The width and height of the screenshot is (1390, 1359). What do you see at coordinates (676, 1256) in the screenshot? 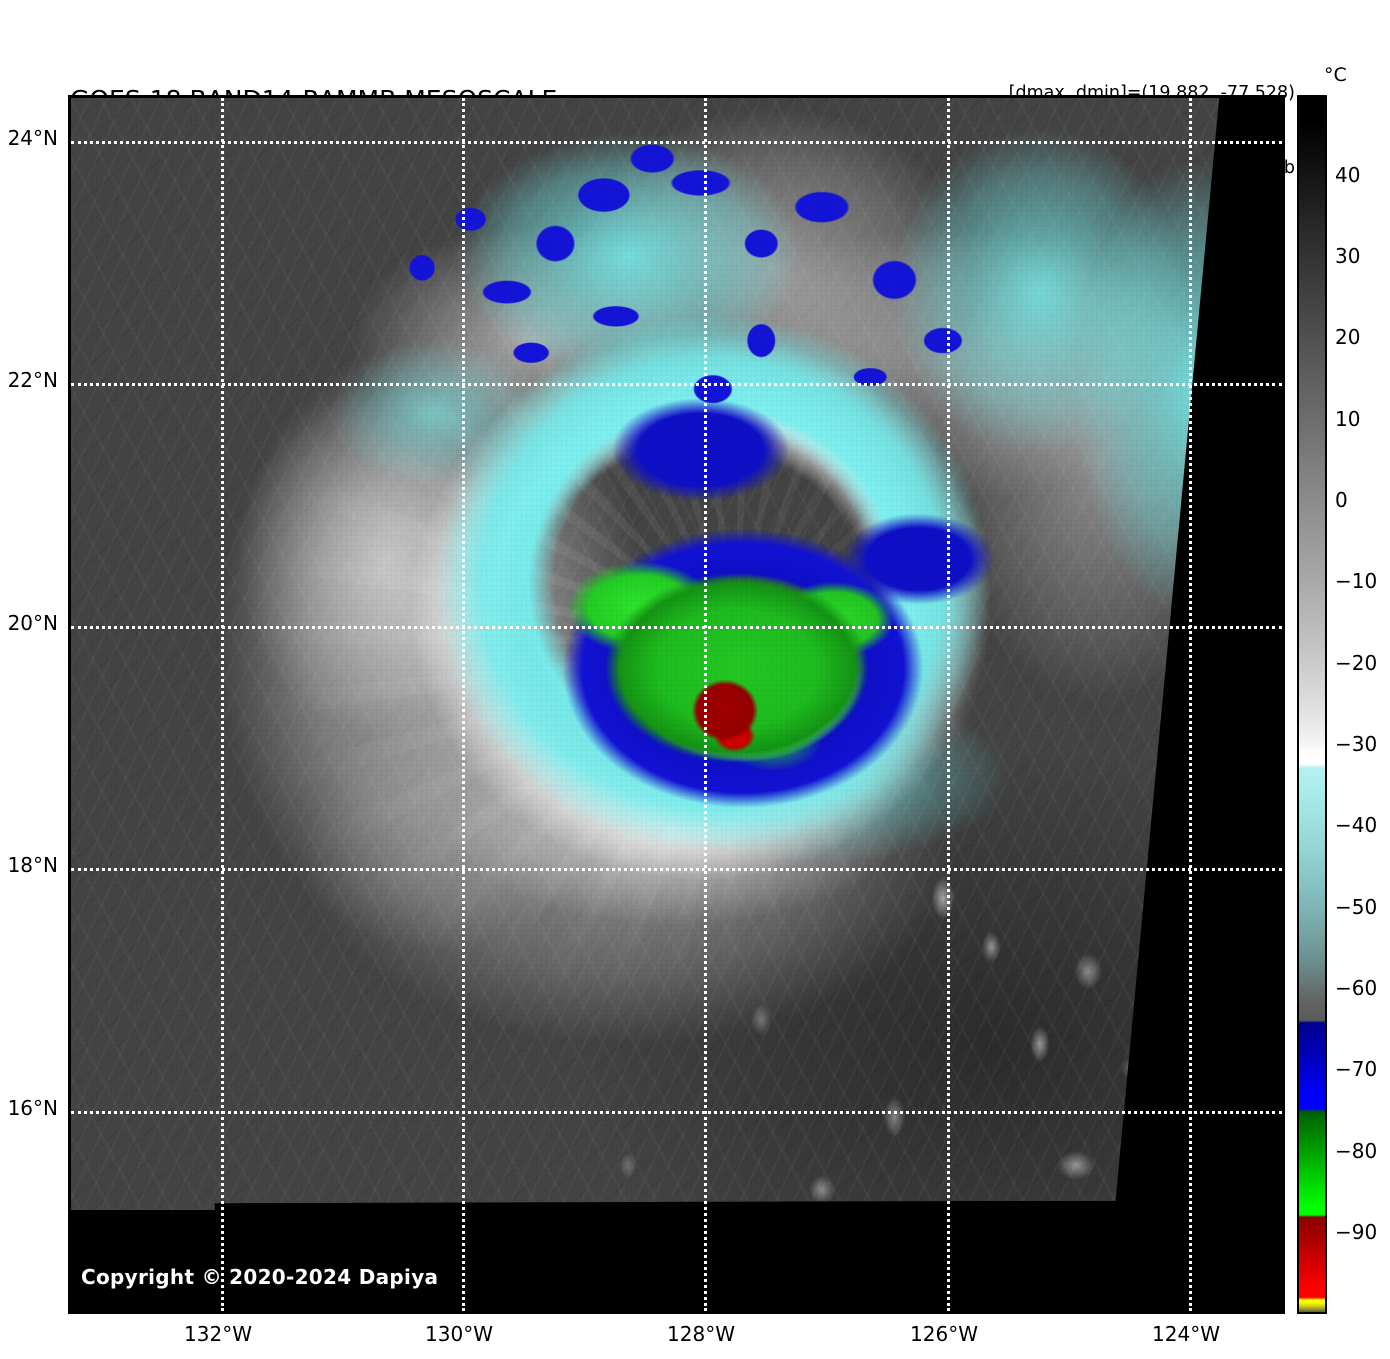
I see `scan-edge-bottom-nodata` at bounding box center [676, 1256].